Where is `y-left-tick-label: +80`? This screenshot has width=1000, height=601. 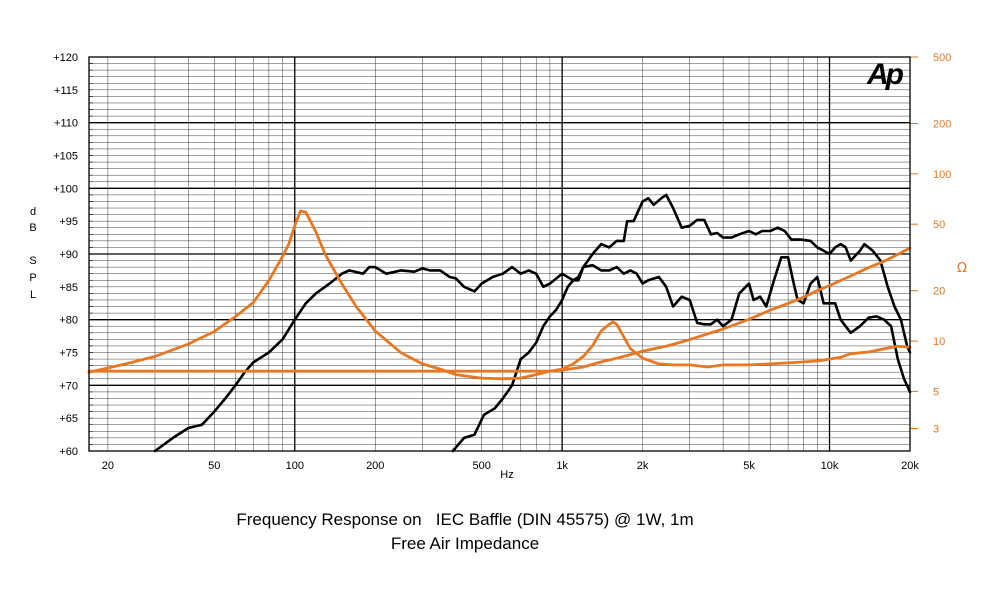
y-left-tick-label: +80 is located at coordinates (68, 321).